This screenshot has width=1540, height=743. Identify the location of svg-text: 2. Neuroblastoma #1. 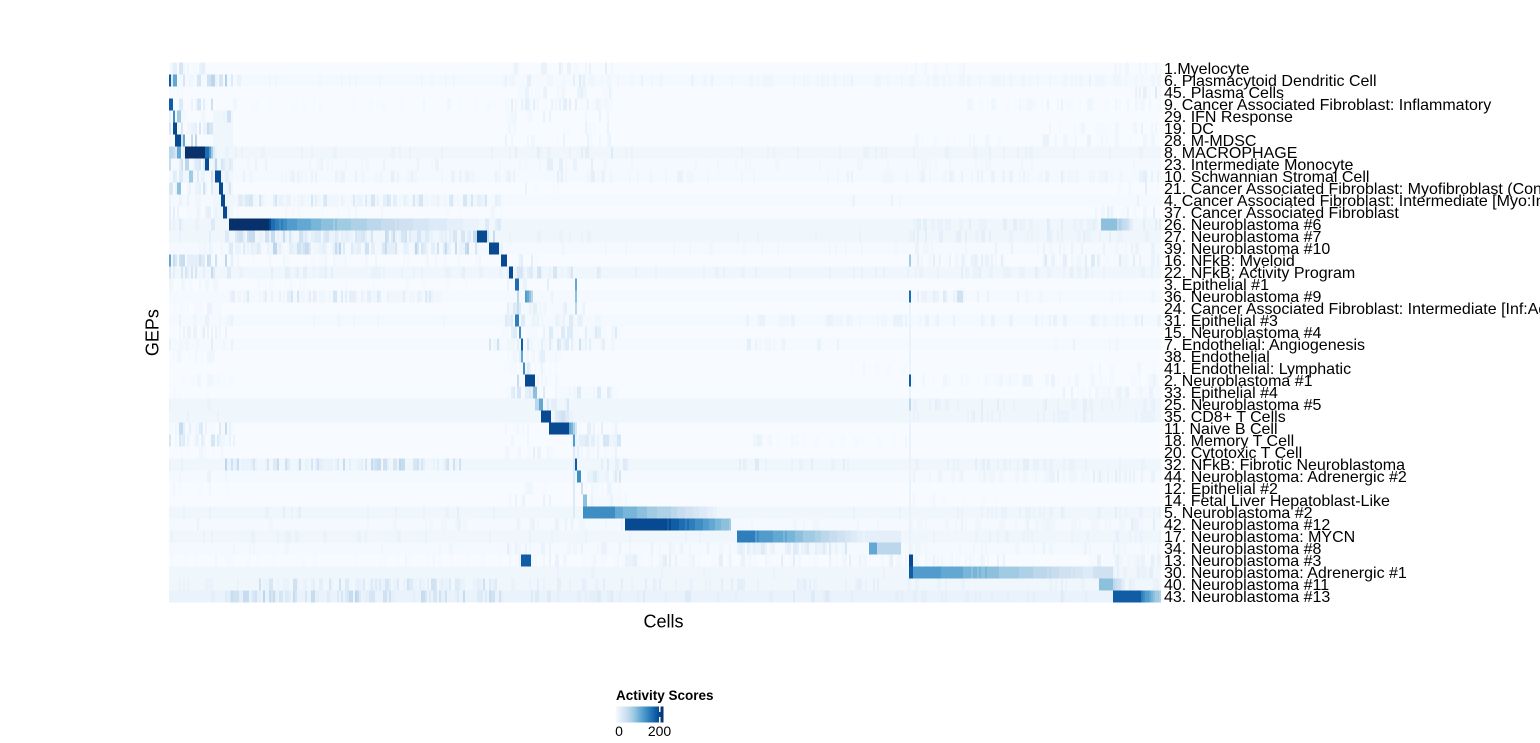
(1238, 381).